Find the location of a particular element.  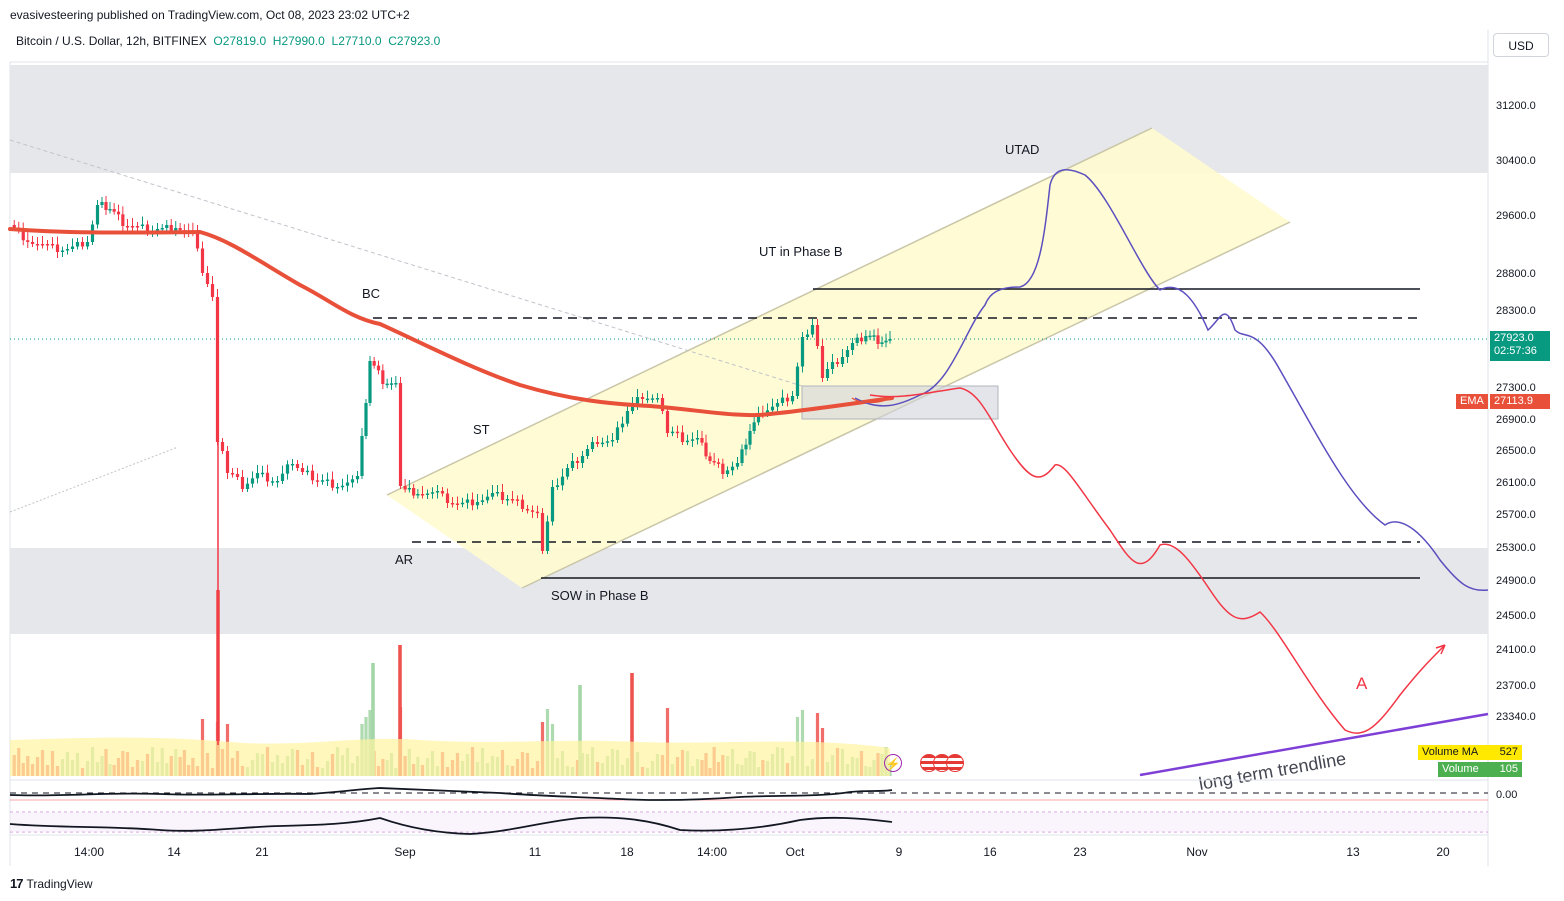

price-tick-label: 28300.0 is located at coordinates (1516, 311).